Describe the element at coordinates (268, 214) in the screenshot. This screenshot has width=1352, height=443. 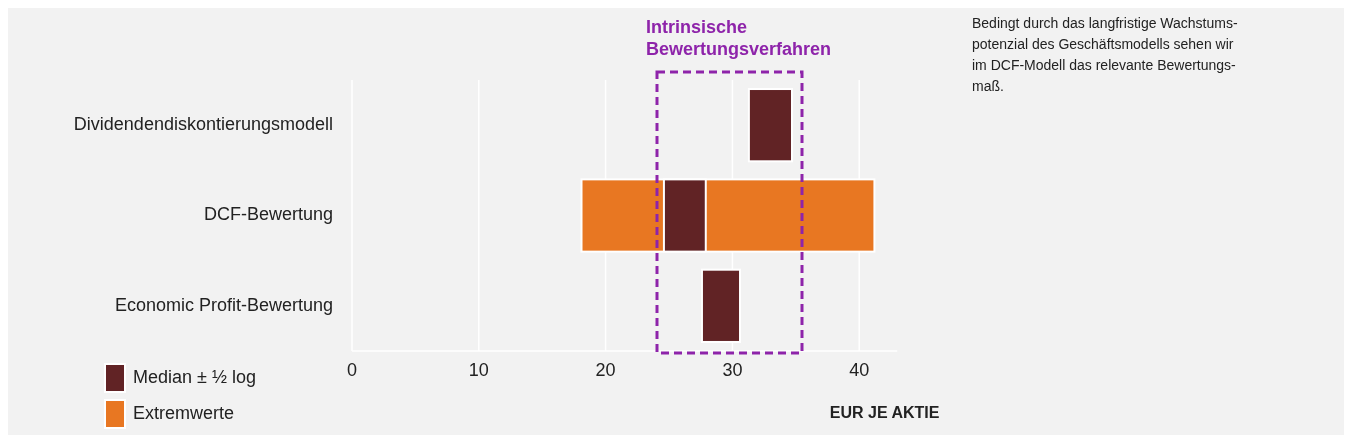
I see `y-tick-label: DCF-Bewertung` at that location.